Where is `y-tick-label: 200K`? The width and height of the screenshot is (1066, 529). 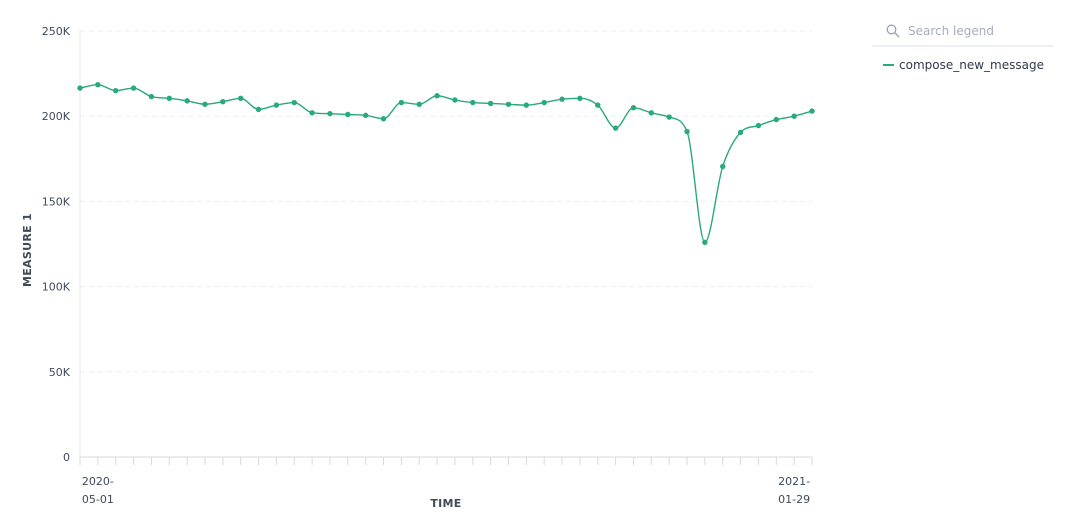 y-tick-label: 200K is located at coordinates (56, 116).